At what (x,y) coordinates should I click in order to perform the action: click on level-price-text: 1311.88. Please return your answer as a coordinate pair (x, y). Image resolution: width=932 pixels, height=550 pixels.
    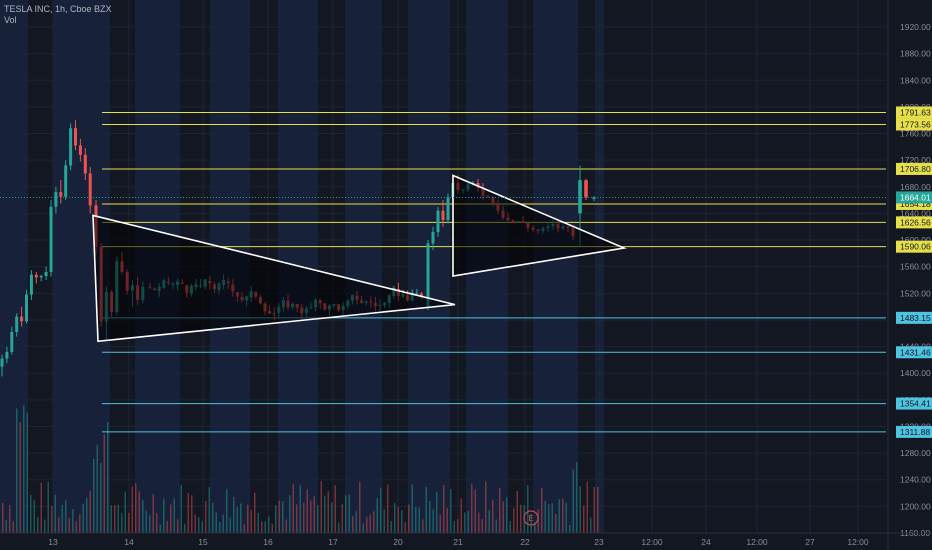
    Looking at the image, I should click on (915, 432).